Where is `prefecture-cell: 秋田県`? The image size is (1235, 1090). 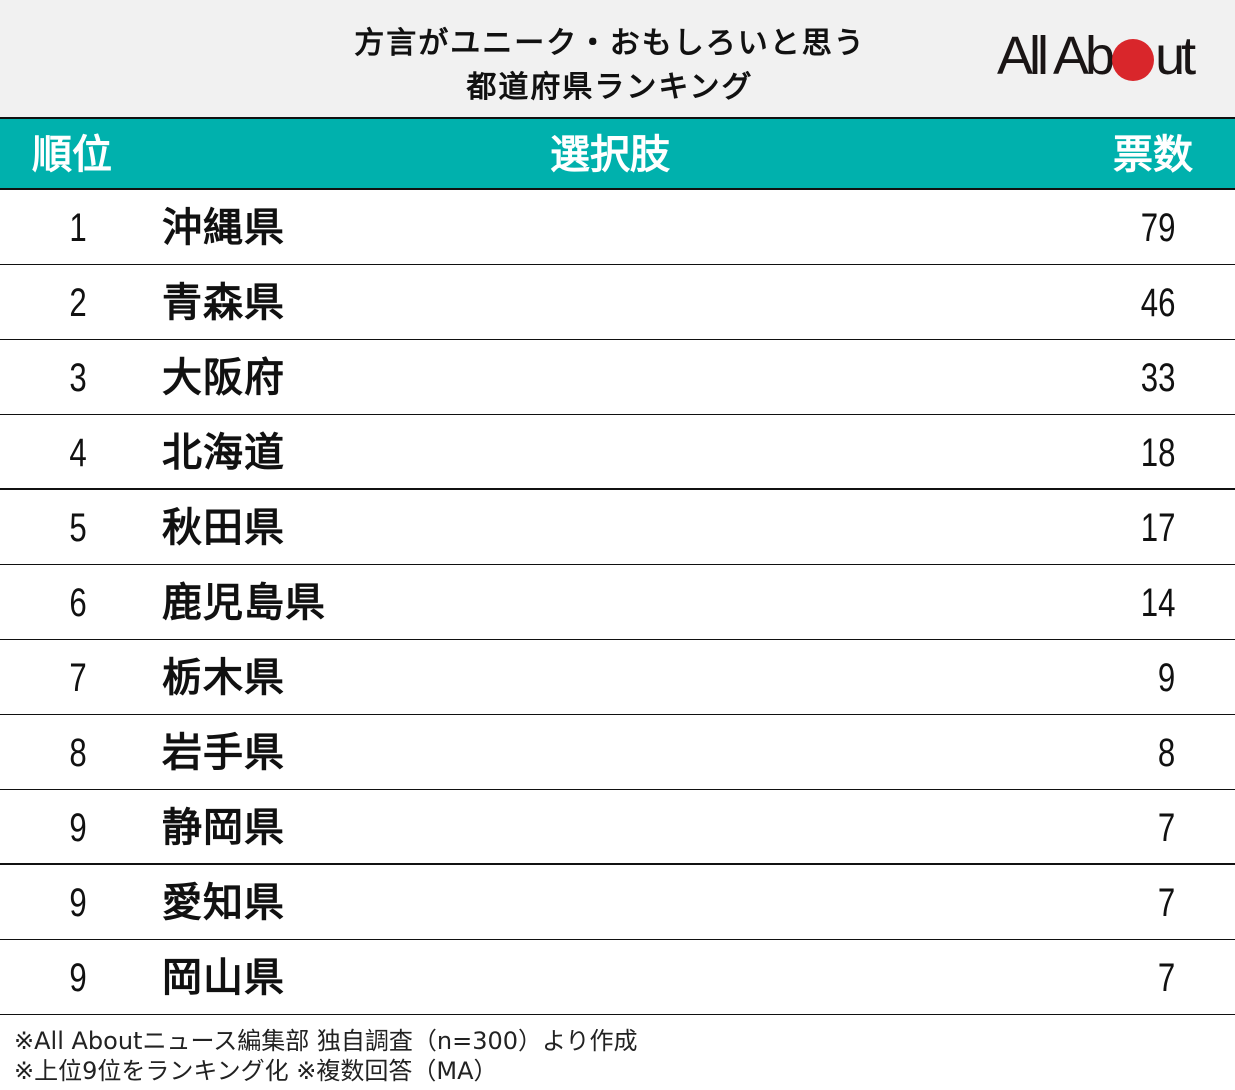
prefecture-cell: 秋田県 is located at coordinates (223, 528).